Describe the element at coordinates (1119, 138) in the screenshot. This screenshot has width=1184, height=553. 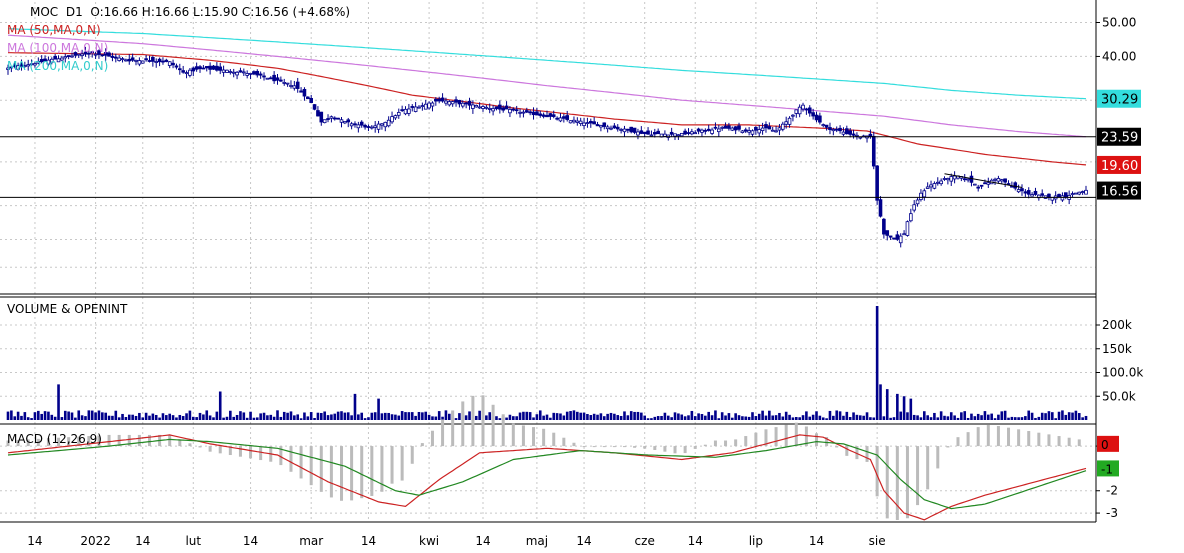
I see `price-label: 23.59` at that location.